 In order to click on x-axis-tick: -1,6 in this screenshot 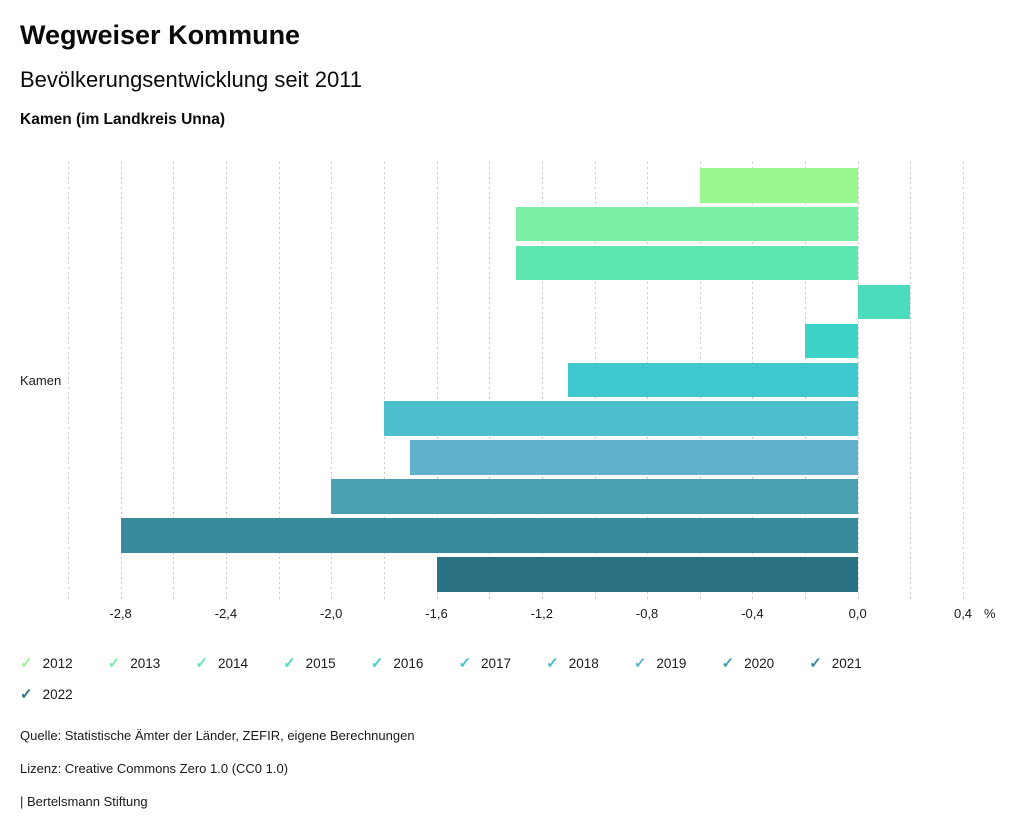, I will do `click(436, 613)`.